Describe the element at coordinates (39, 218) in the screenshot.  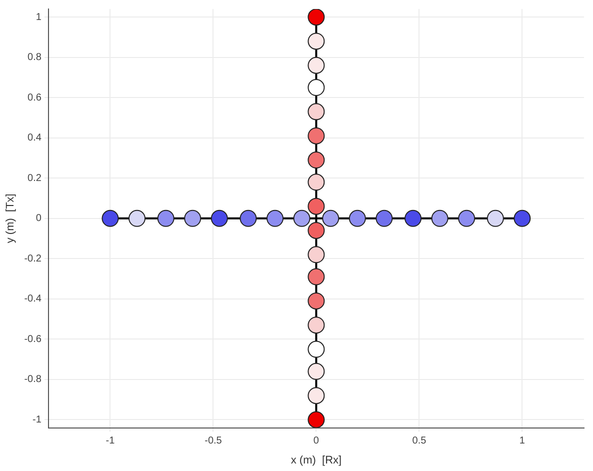
I see `y-tick-label: 0` at that location.